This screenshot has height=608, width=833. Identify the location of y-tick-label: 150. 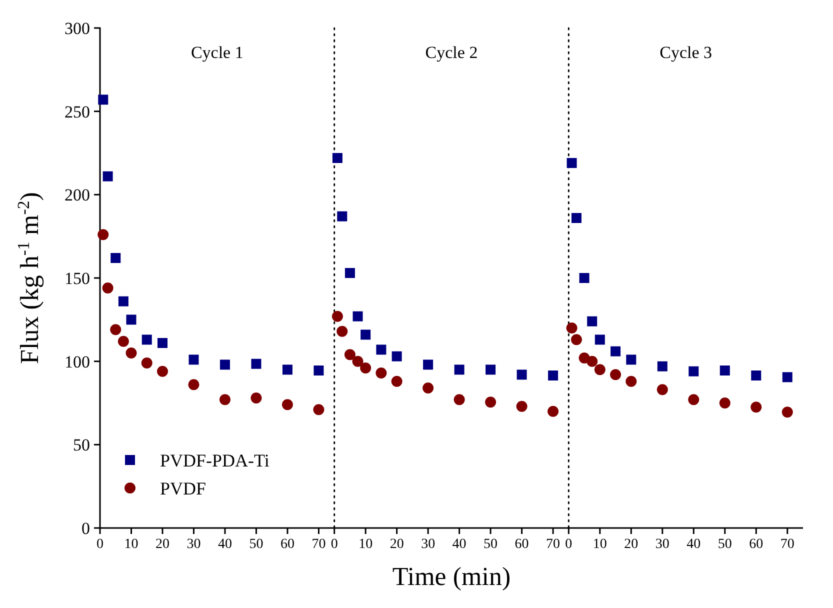
(77, 278).